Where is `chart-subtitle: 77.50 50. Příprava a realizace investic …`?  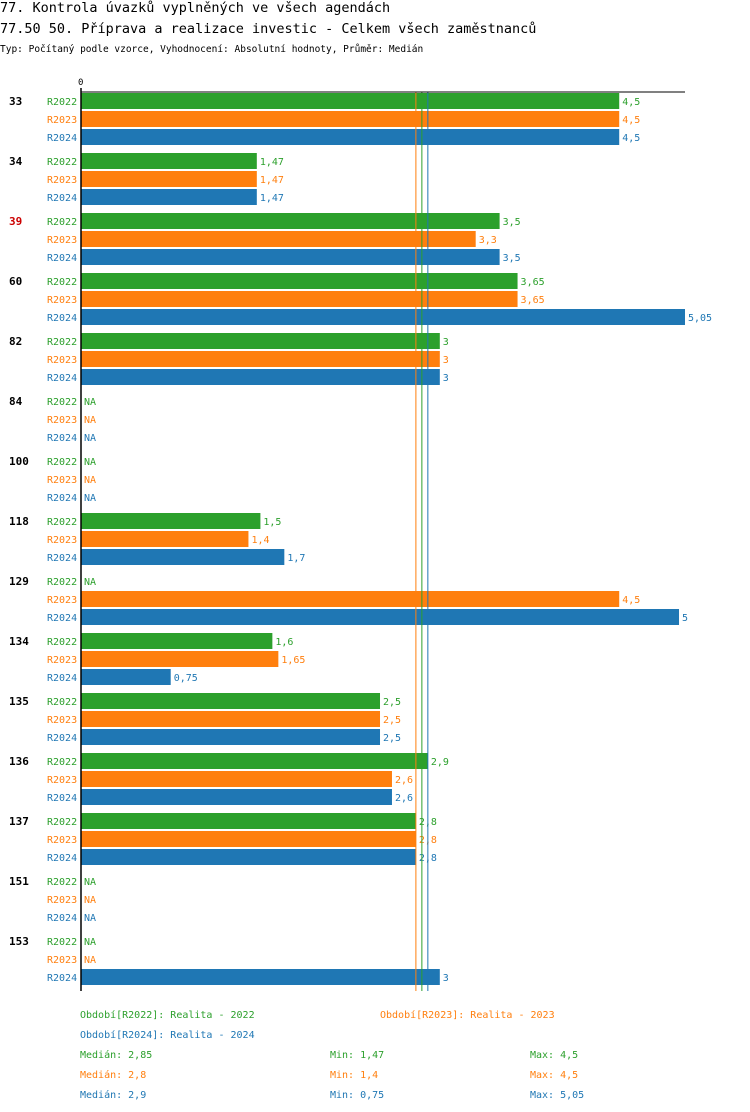
chart-subtitle: 77.50 50. Příprava a realizace investic … is located at coordinates (268, 29).